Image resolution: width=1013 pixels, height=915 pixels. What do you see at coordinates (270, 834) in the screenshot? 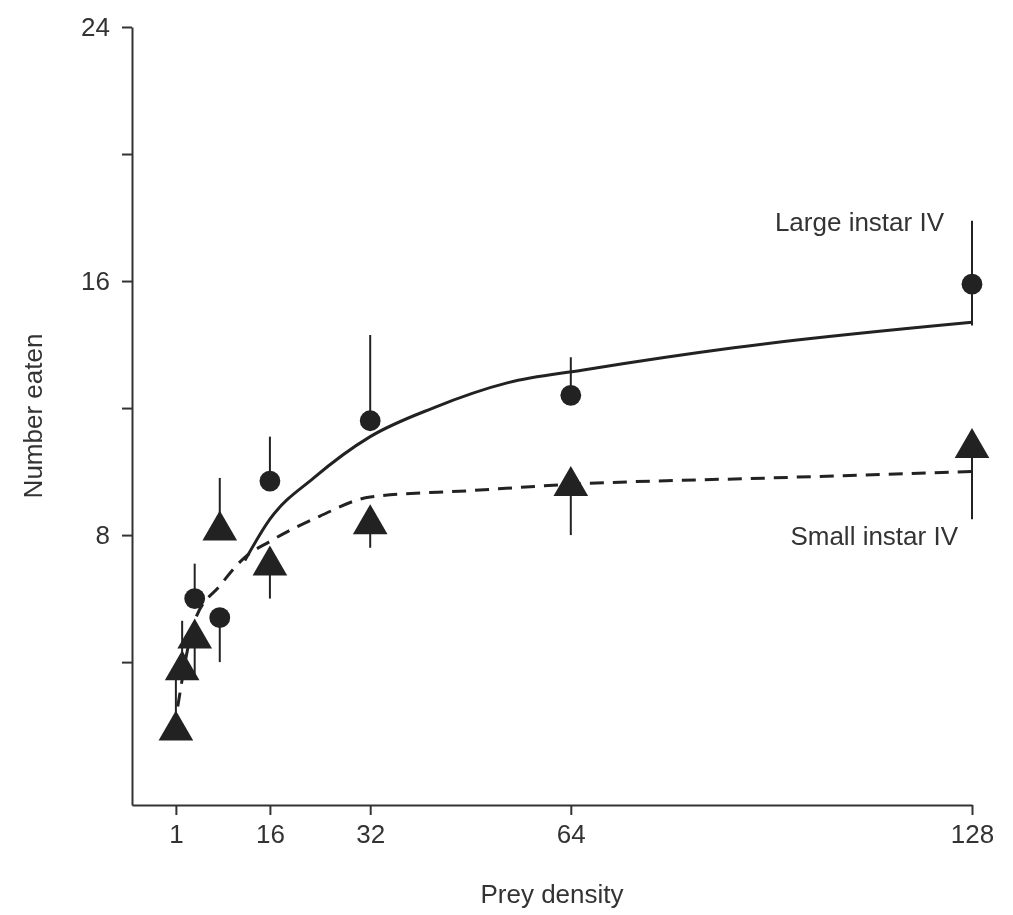
I see `x-tick-label: 16` at bounding box center [270, 834].